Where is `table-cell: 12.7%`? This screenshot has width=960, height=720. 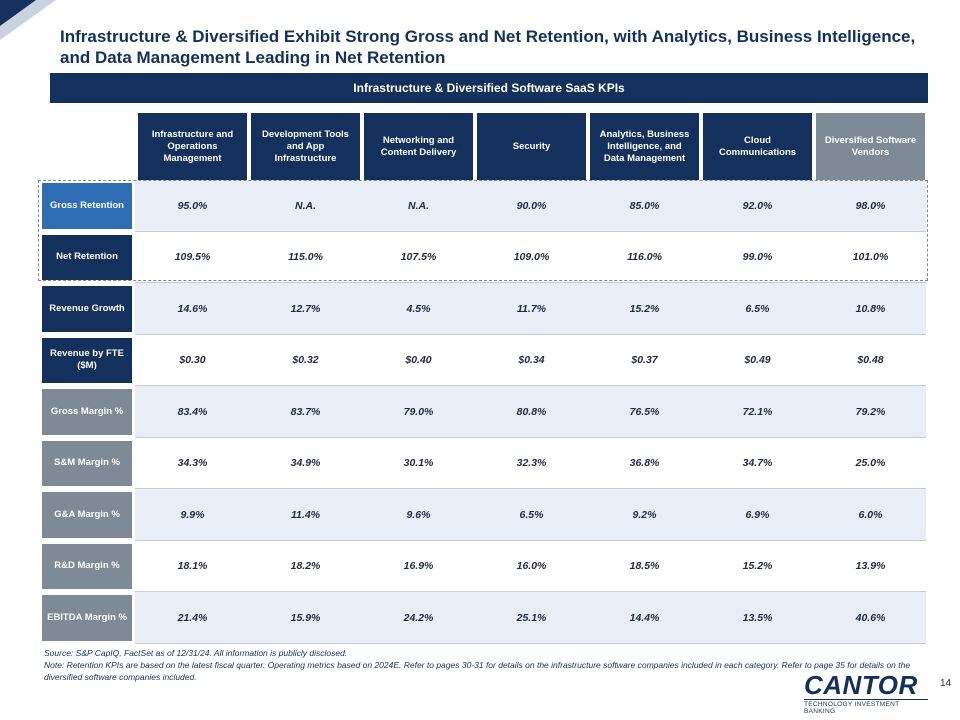
table-cell: 12.7% is located at coordinates (305, 308).